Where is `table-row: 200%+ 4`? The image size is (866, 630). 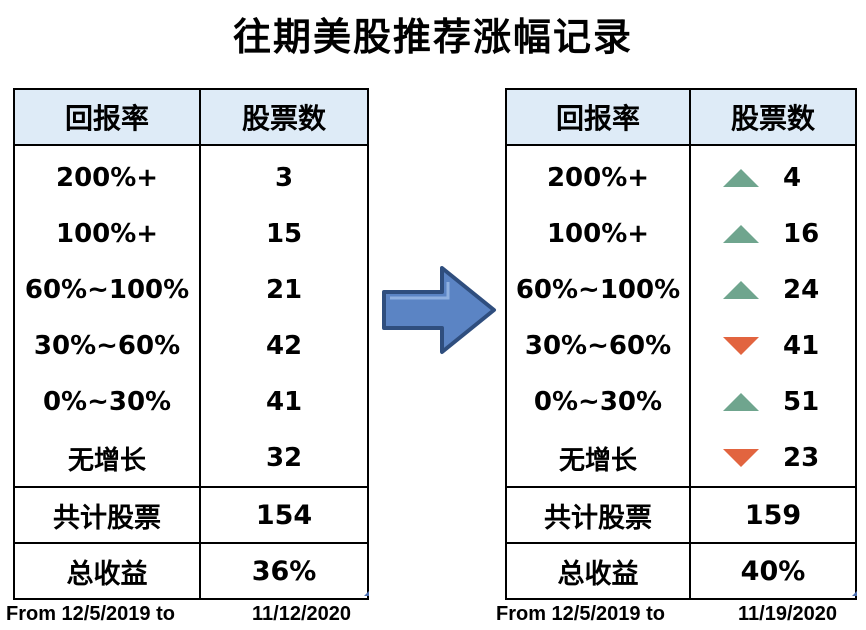
table-row: 200%+ 4 is located at coordinates (681, 175).